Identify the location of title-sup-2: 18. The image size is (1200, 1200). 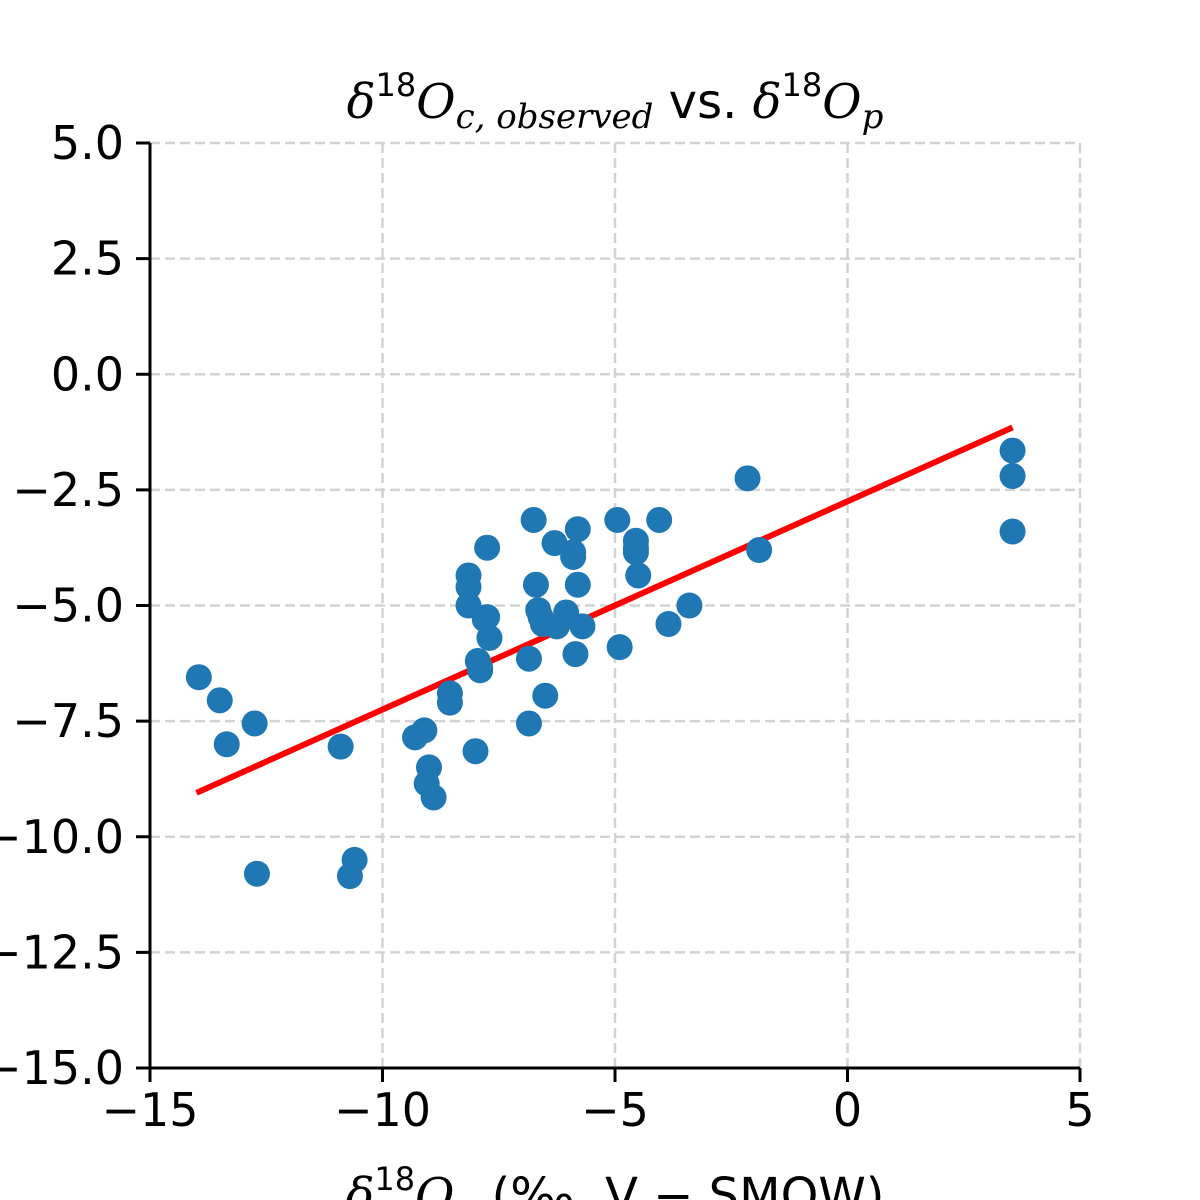
(802, 85).